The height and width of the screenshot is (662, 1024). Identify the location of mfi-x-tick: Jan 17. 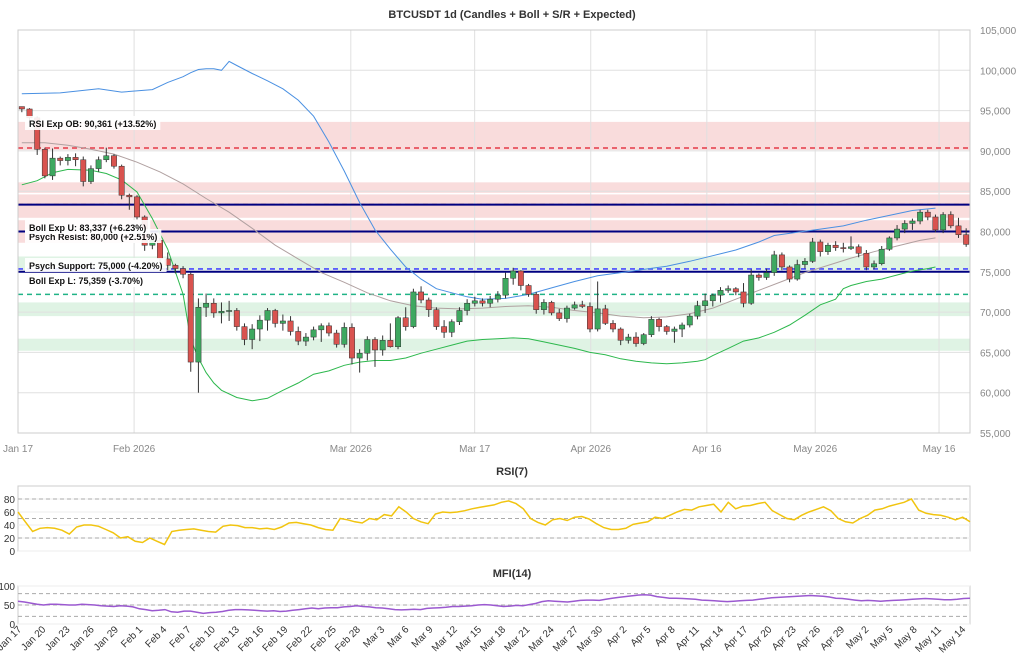
(12, 638).